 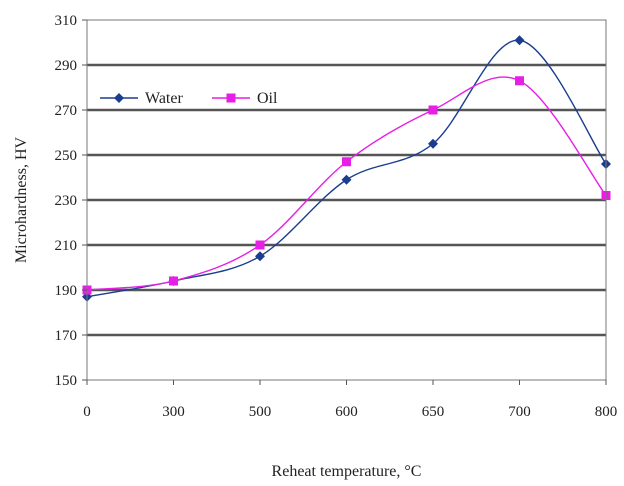 What do you see at coordinates (231, 98) in the screenshot?
I see `legend-marker-oil` at bounding box center [231, 98].